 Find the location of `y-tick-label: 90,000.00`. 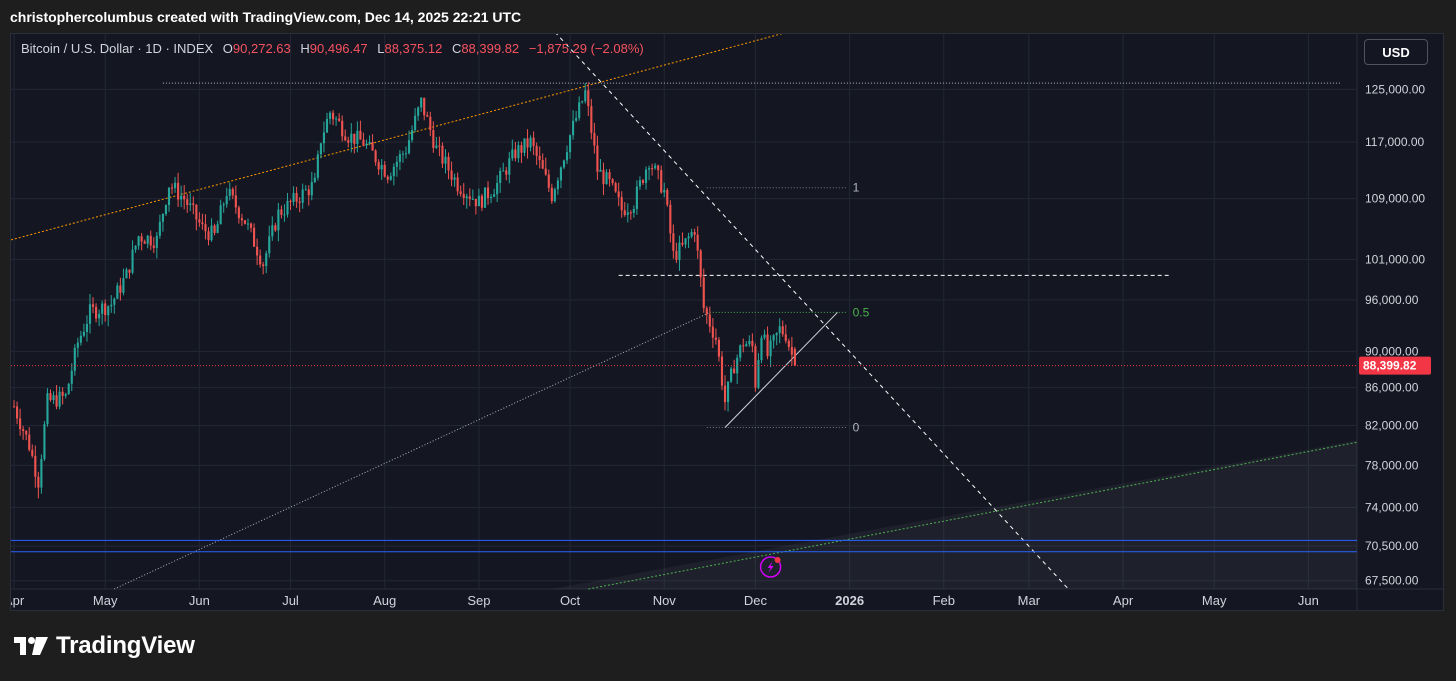

y-tick-label: 90,000.00 is located at coordinates (1392, 351).